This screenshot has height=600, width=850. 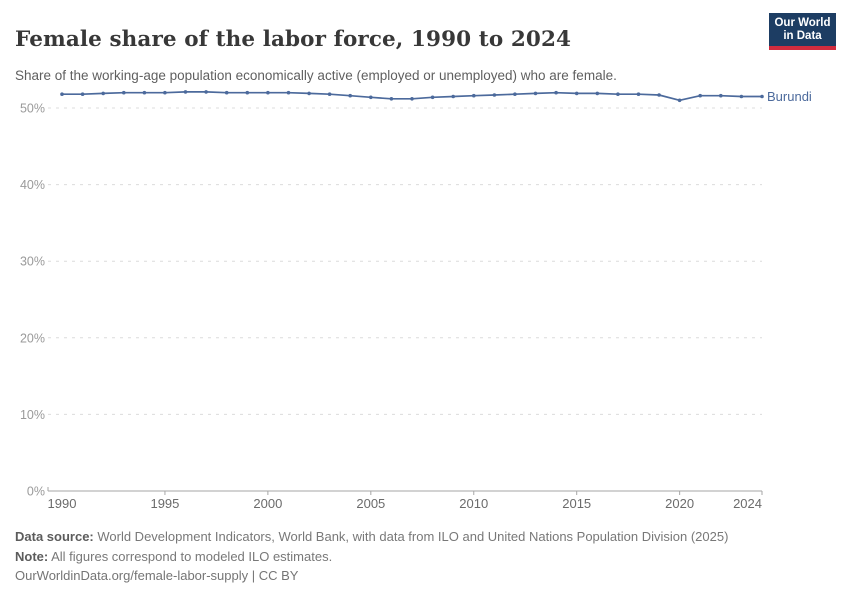 I want to click on series-label-burundi: Burundi, so click(x=789, y=96).